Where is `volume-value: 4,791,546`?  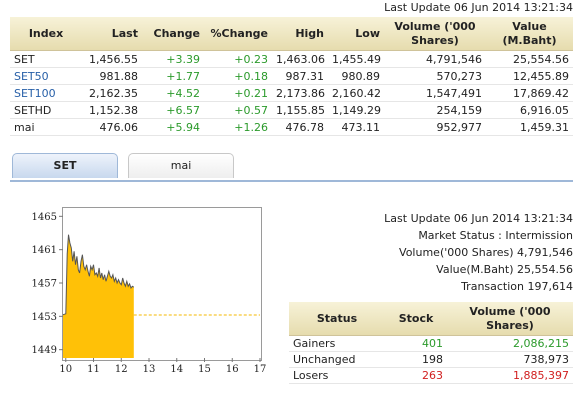 volume-value: 4,791,546 is located at coordinates (435, 59).